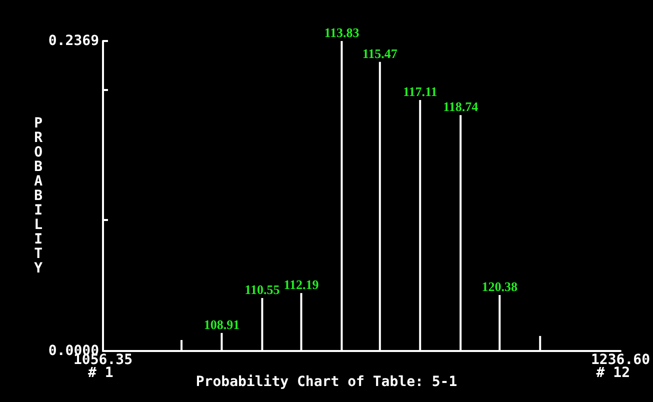  Describe the element at coordinates (101, 373) in the screenshot. I see `text: # 1` at that location.